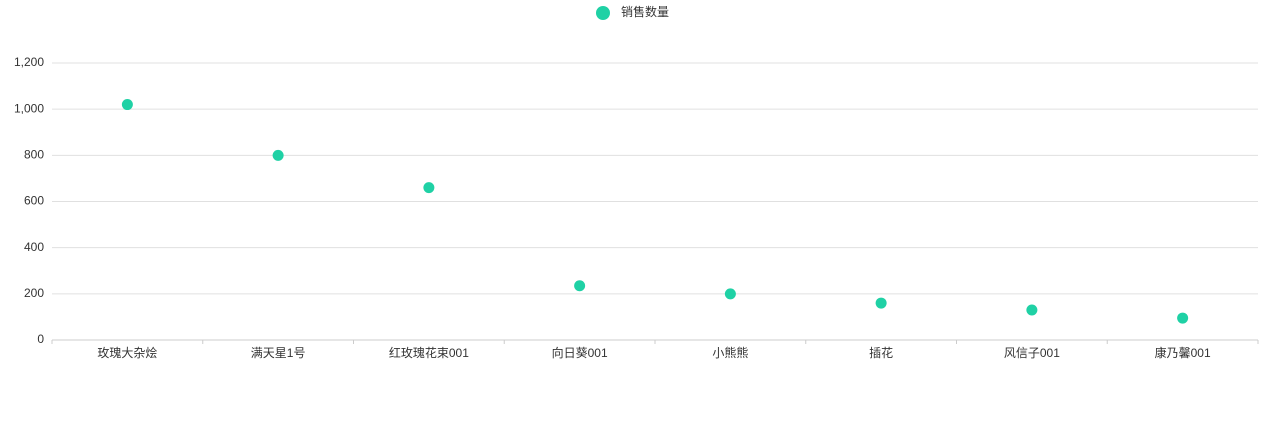  I want to click on y-tick-label: 1,000, so click(29, 108).